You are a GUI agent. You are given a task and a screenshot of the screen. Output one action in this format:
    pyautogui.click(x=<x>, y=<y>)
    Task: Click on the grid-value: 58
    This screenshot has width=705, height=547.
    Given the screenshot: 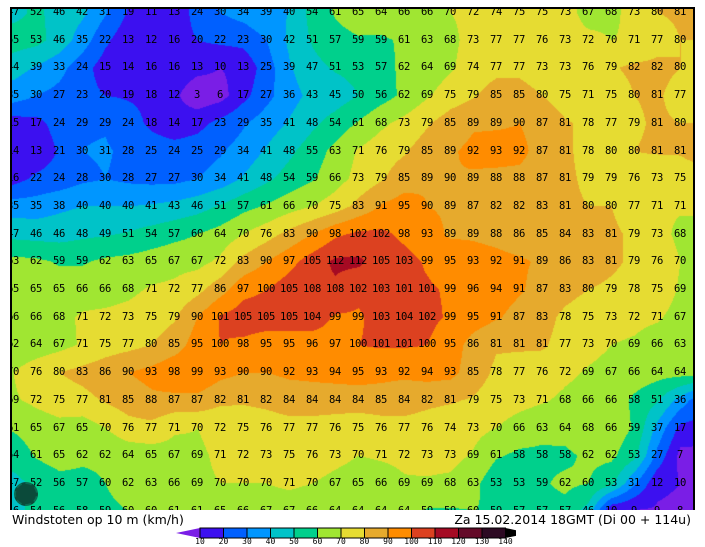 What is the action you would take?
    pyautogui.click(x=634, y=399)
    